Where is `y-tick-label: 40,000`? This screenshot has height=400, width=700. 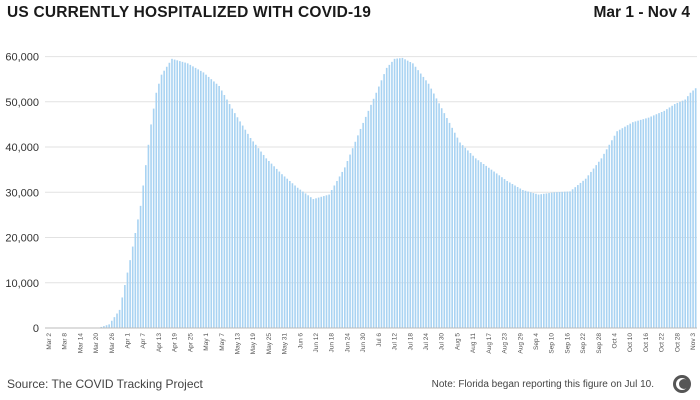 y-tick-label: 40,000 is located at coordinates (22, 148).